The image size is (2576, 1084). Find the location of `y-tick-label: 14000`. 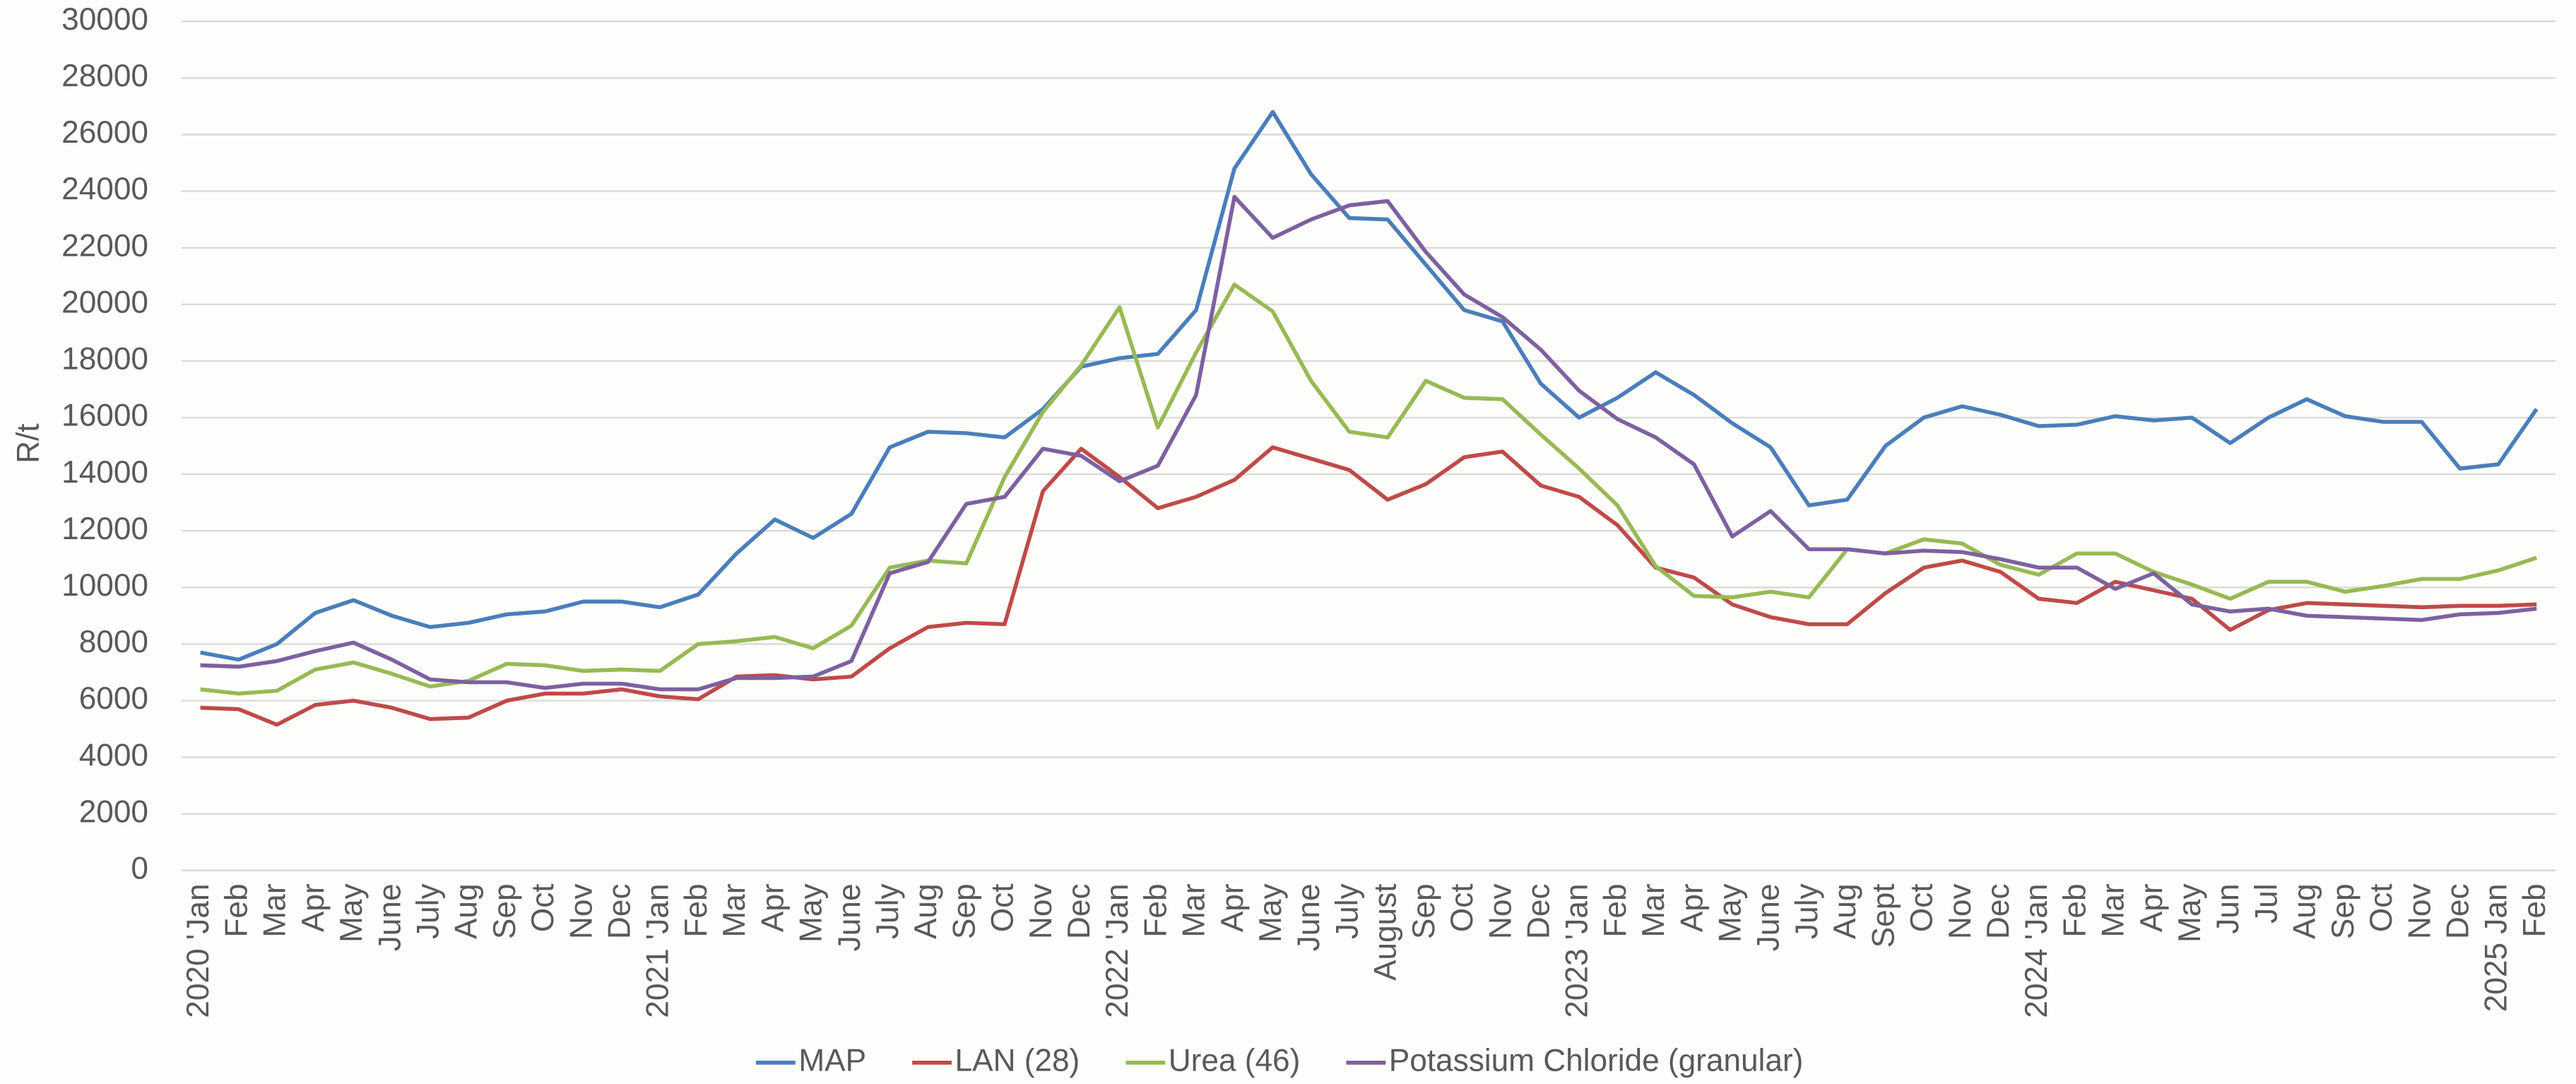

y-tick-label: 14000 is located at coordinates (104, 472).